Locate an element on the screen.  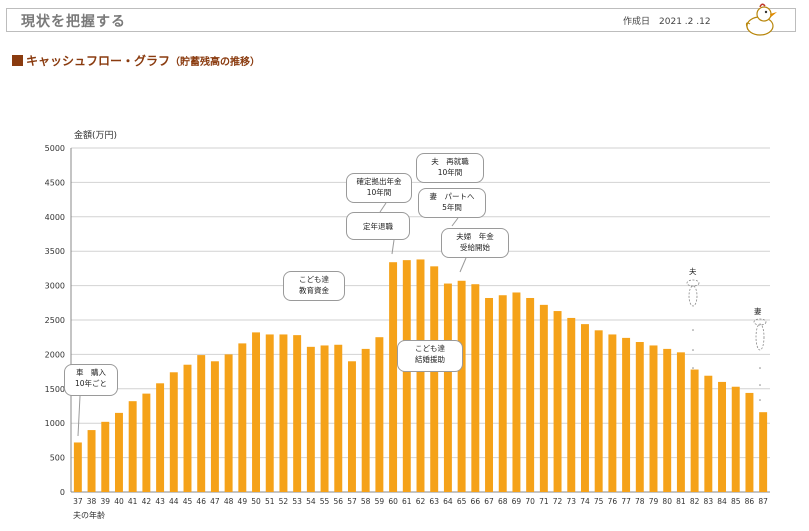
x-tick-label: 78 is located at coordinates (640, 501).